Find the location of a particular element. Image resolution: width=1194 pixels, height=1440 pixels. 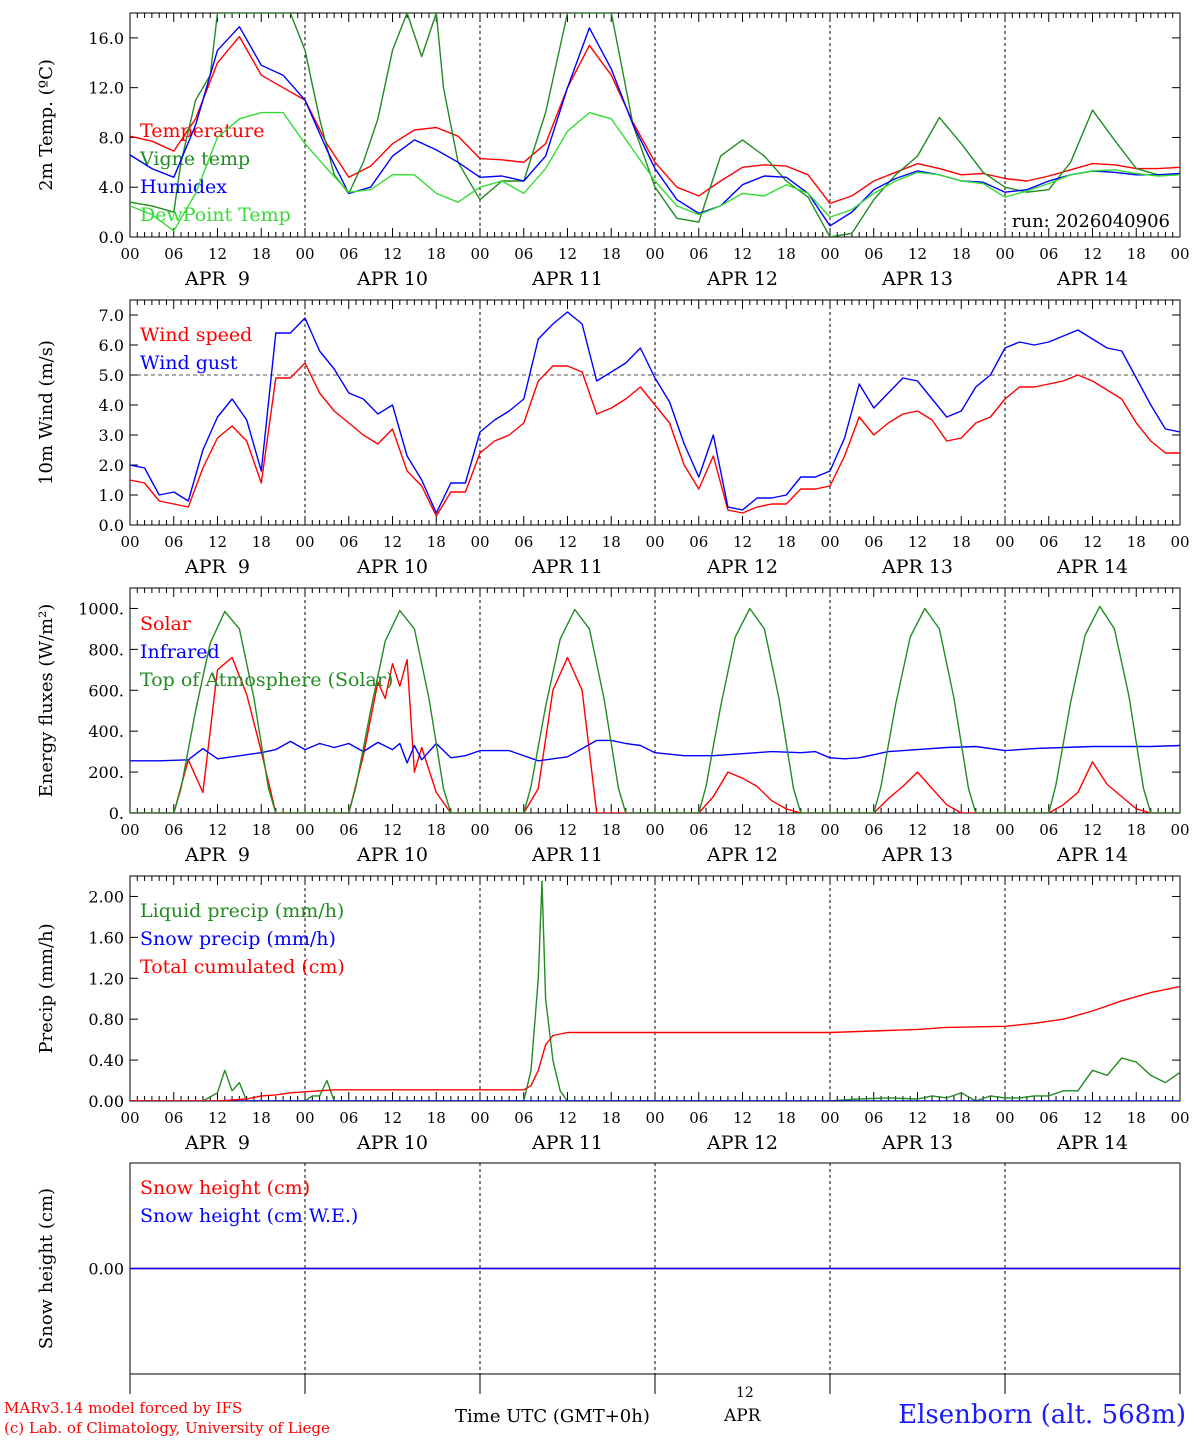

legend-entry: Wind speed is located at coordinates (196, 335).